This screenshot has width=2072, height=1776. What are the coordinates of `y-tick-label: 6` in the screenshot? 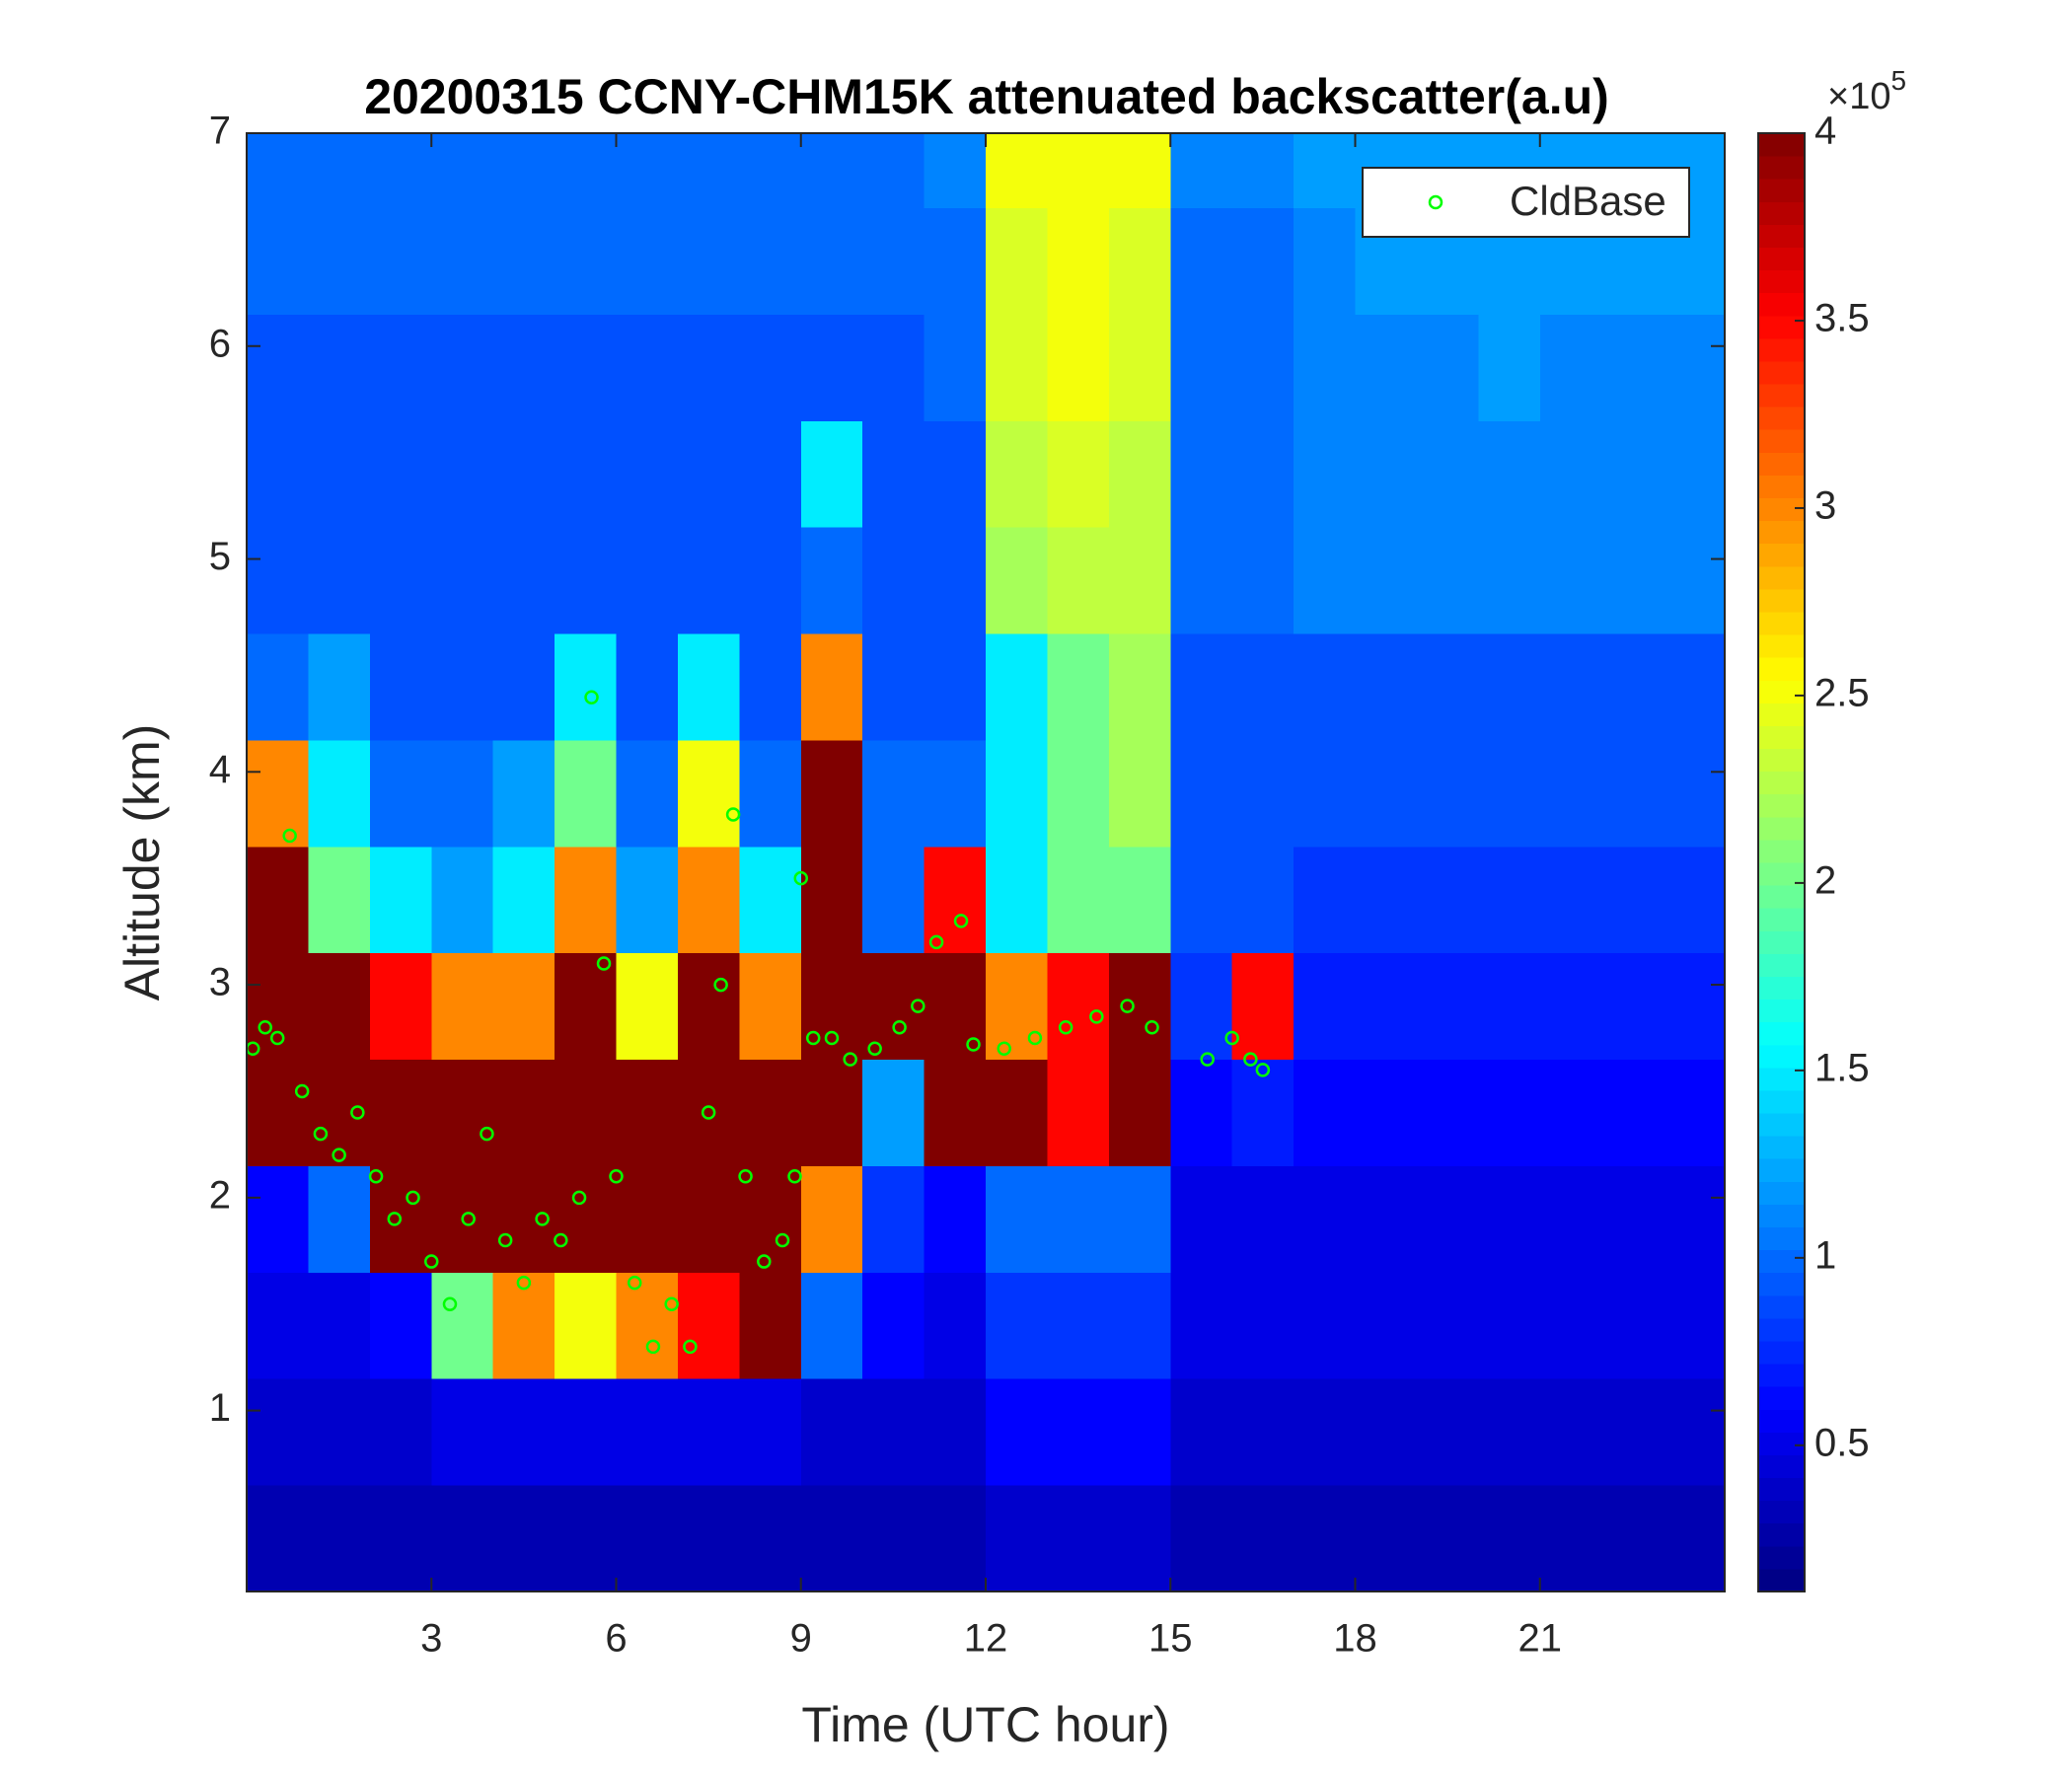 It's located at (220, 344).